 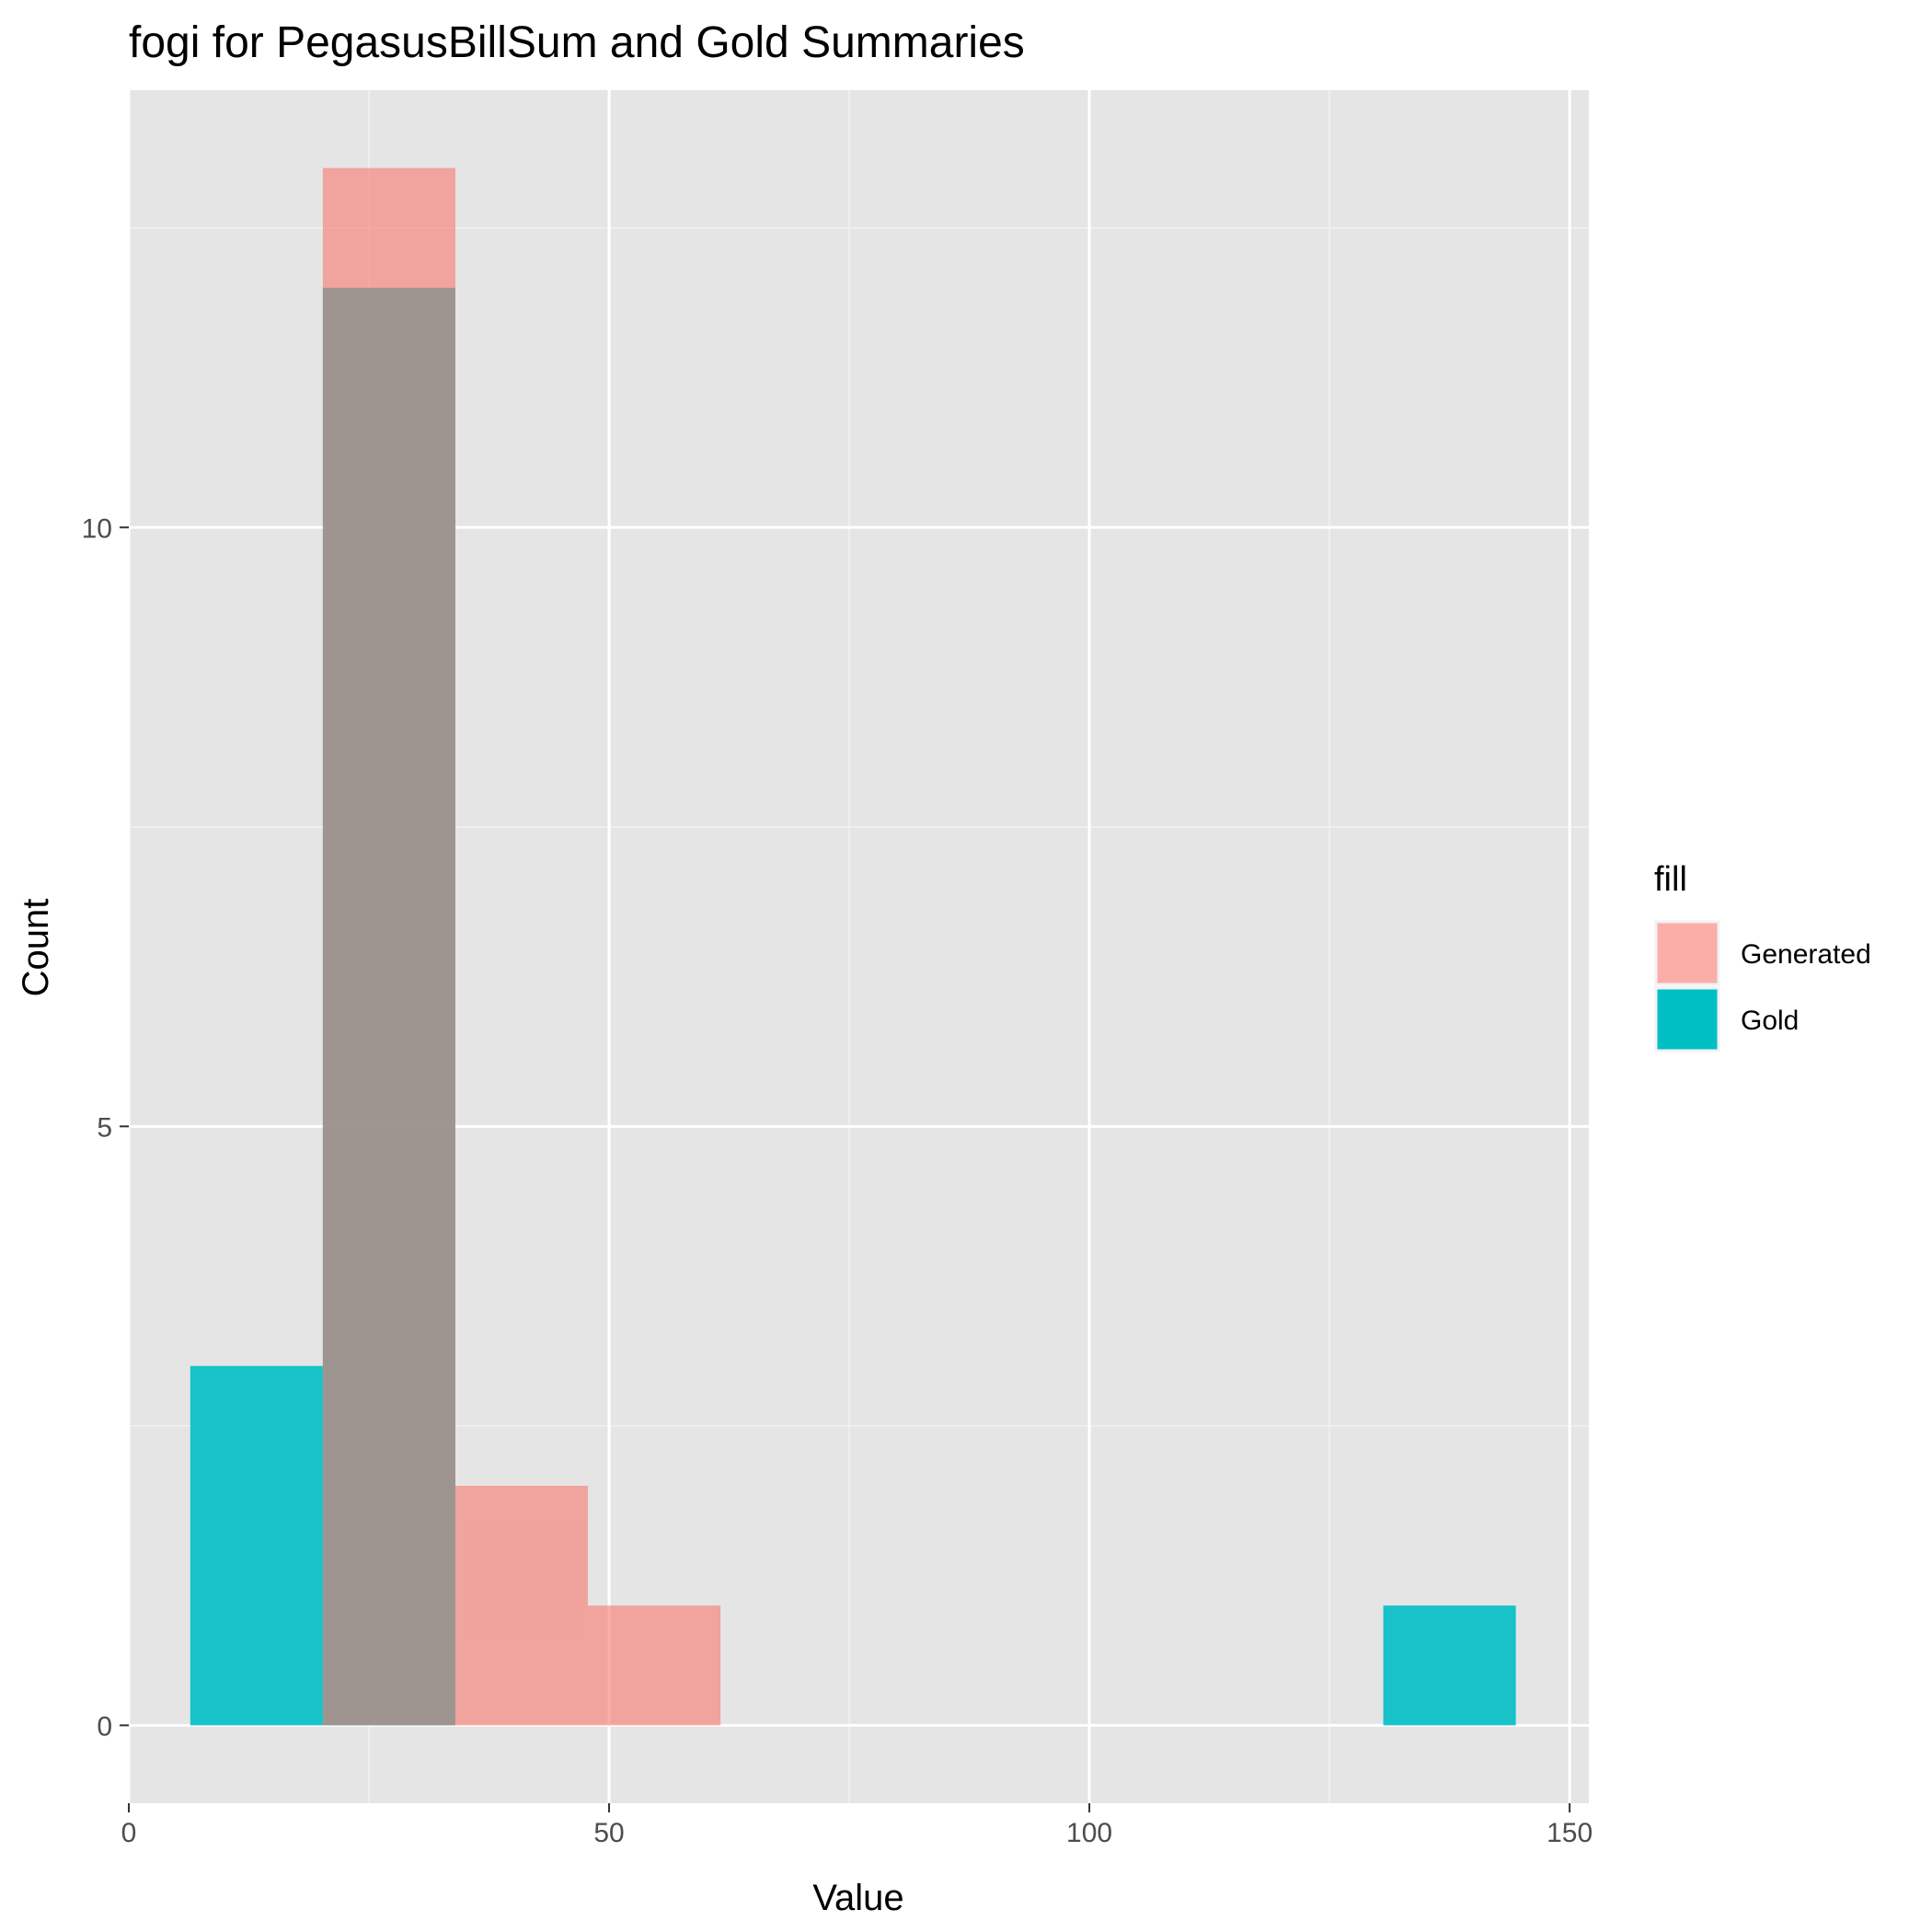 What do you see at coordinates (1089, 1833) in the screenshot?
I see `x-tick-label: 100` at bounding box center [1089, 1833].